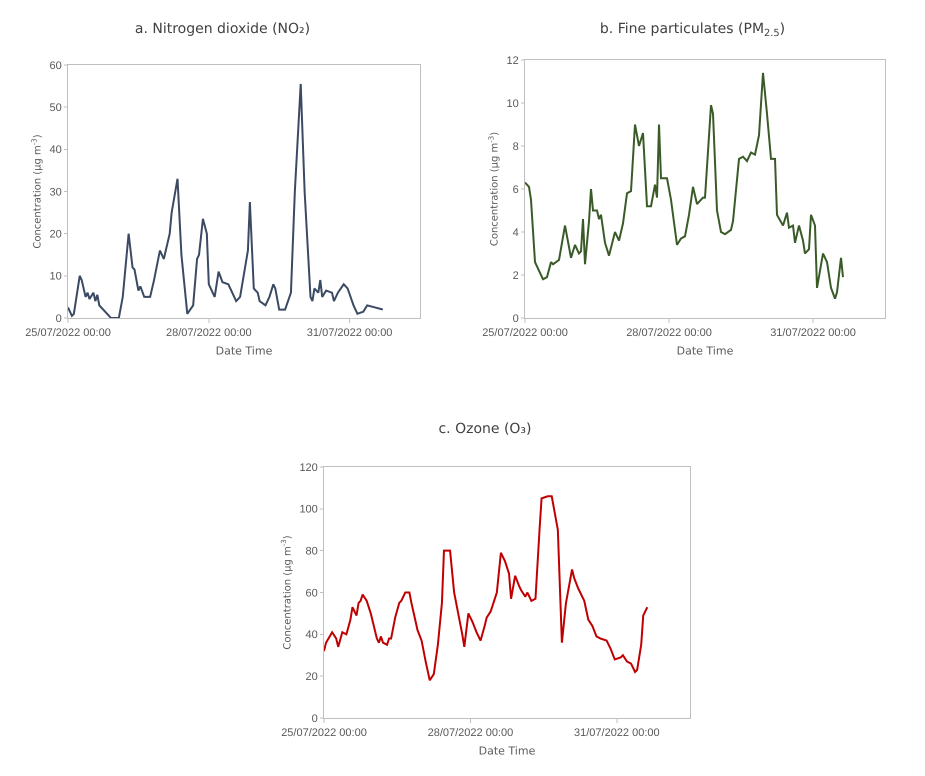  What do you see at coordinates (693, 29) in the screenshot?
I see `chart-title: b. Fine particulates (PM$_{2.5}$)` at bounding box center [693, 29].